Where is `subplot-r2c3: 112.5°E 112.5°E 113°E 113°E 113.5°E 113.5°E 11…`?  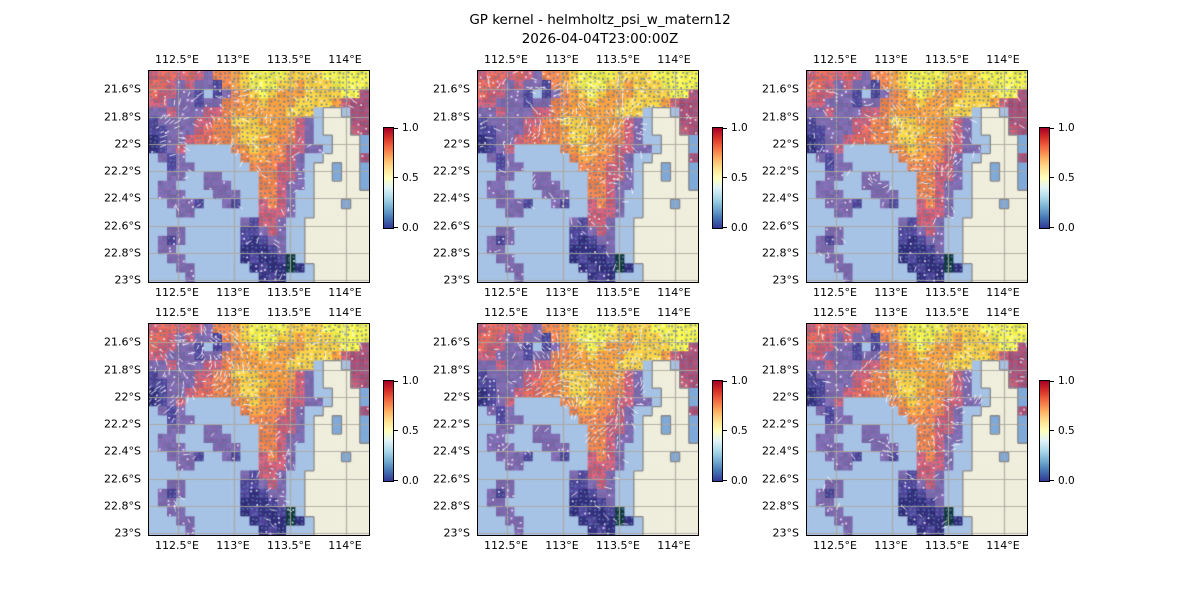
subplot-r2c3: 112.5°E 112.5°E 113°E 113°E 113.5°E 113.5°E 11… is located at coordinates (895, 429).